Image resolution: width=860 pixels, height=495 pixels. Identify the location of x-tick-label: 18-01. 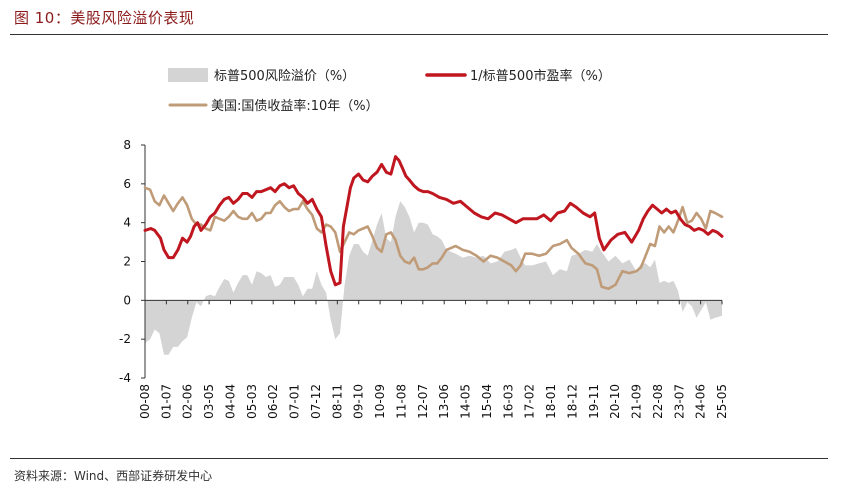
(551, 401).